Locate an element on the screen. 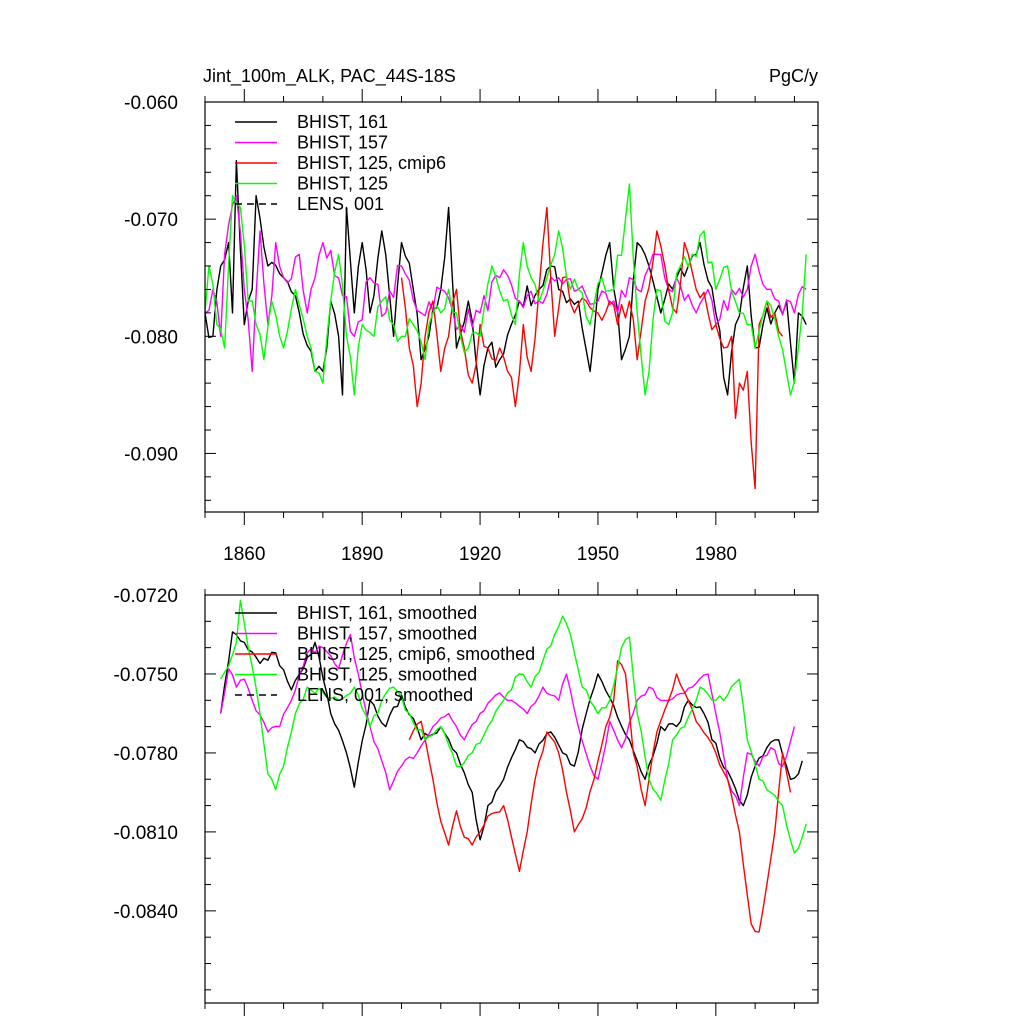 The image size is (1024, 1024). x-tick-label: 1980 is located at coordinates (716, 554).